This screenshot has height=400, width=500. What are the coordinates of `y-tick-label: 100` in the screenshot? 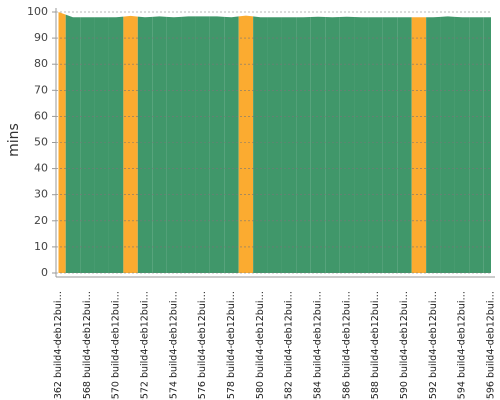 It's located at (37, 11).